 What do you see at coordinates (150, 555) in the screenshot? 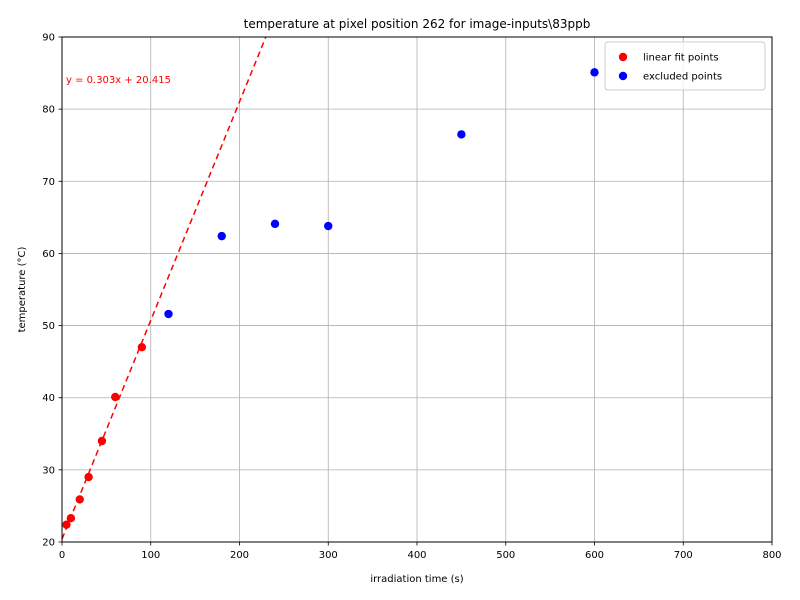
I see `x-tick-label: 100` at bounding box center [150, 555].